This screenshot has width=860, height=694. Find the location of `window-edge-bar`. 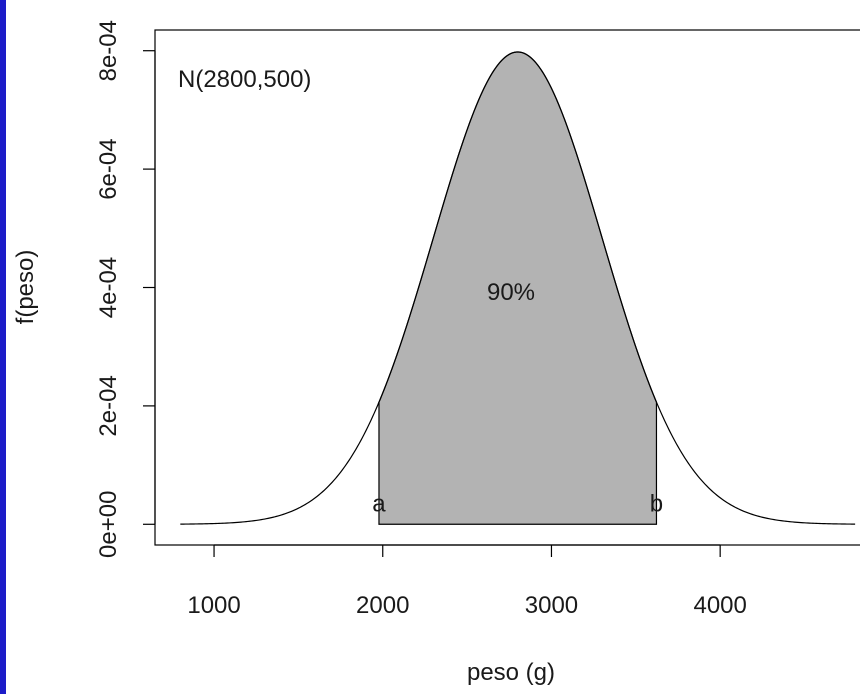

window-edge-bar is located at coordinates (3, 347).